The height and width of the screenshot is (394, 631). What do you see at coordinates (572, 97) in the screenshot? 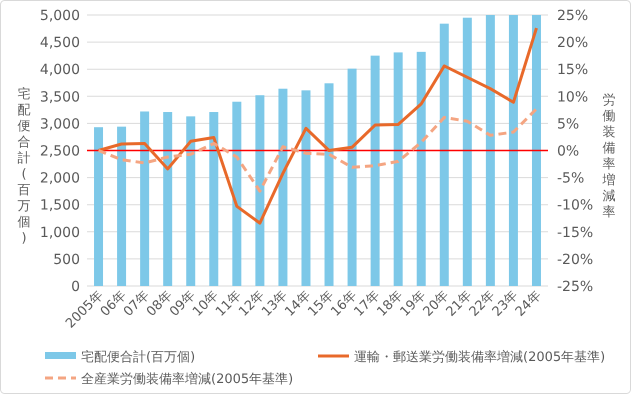
I see `y2-tick-label: 10%` at bounding box center [572, 97].